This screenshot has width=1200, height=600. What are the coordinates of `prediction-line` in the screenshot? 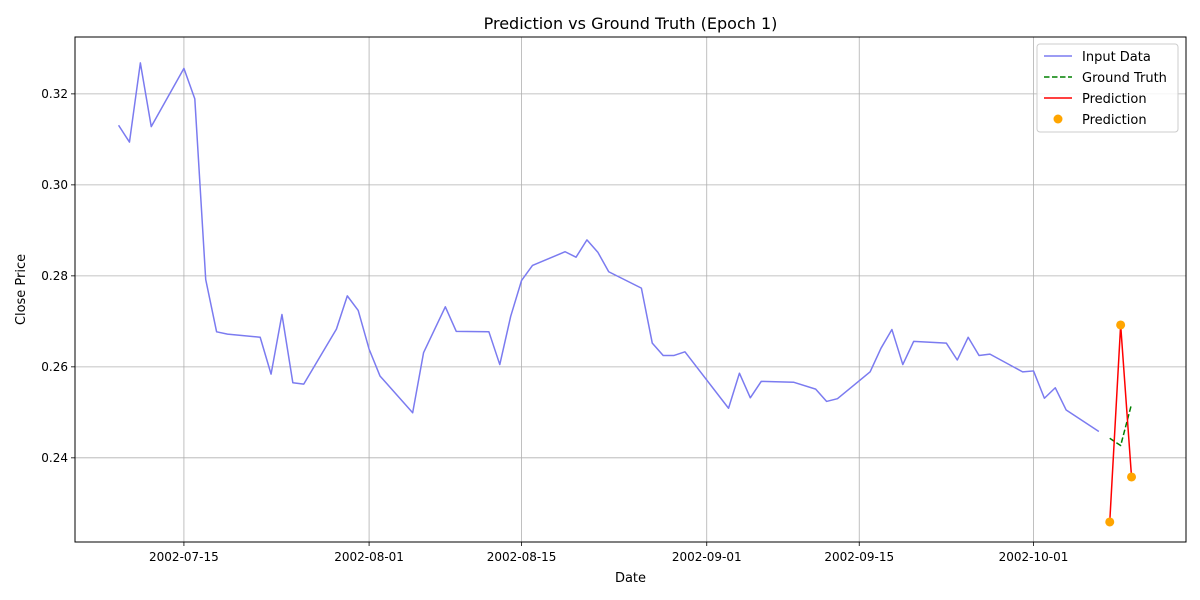 It's located at (1121, 423).